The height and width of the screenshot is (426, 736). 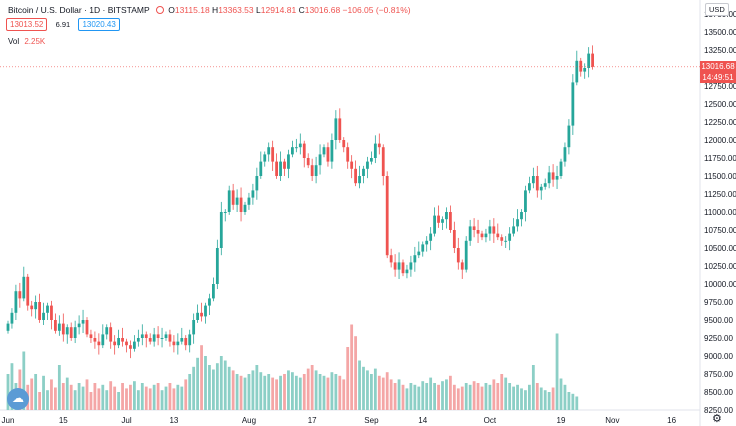 I want to click on x-tick-label: Sep, so click(x=371, y=420).